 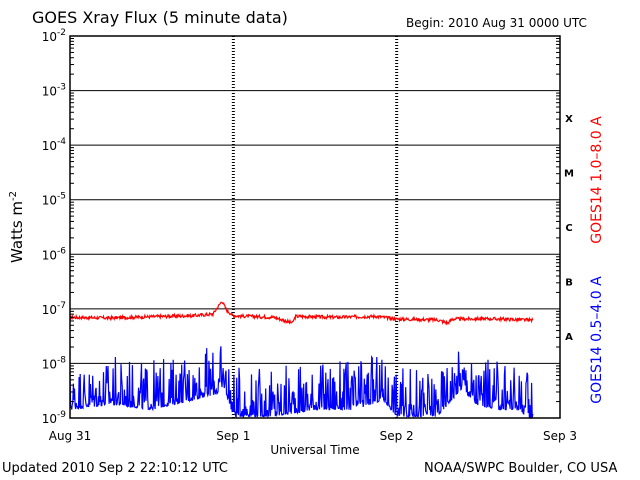 What do you see at coordinates (17, 227) in the screenshot?
I see `y-axis-label: Watts m-2` at bounding box center [17, 227].